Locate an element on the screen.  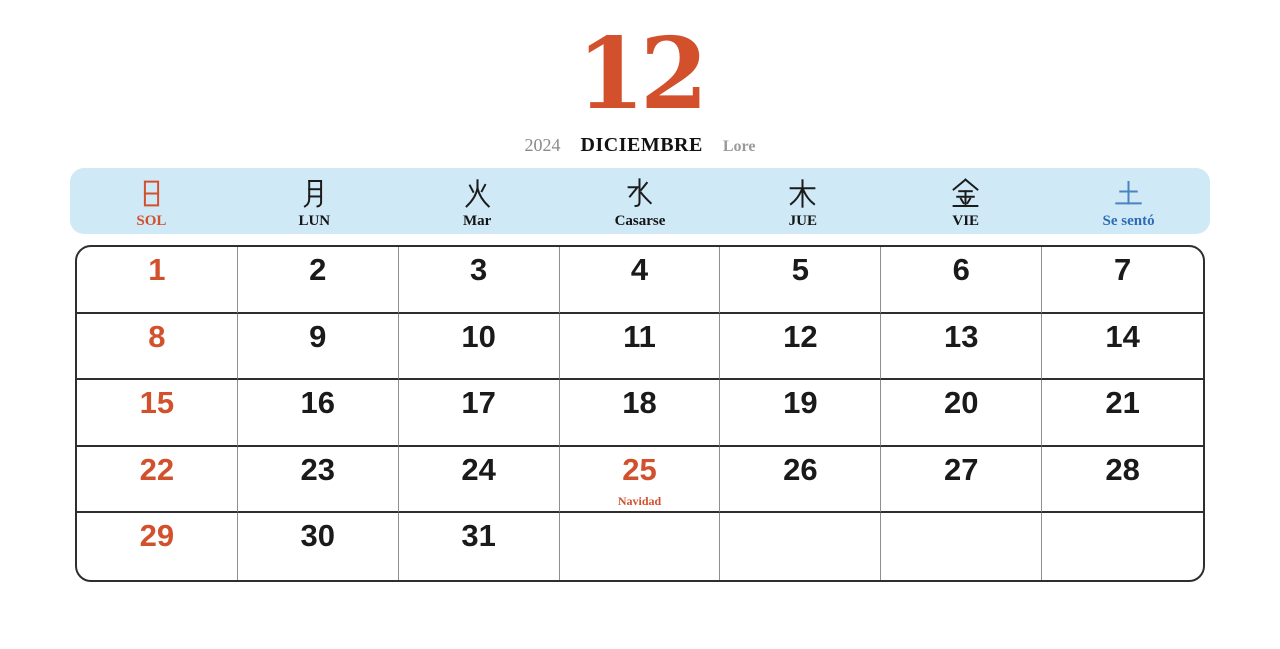
weekday-kanji-icon: 金 is located at coordinates (965, 193).